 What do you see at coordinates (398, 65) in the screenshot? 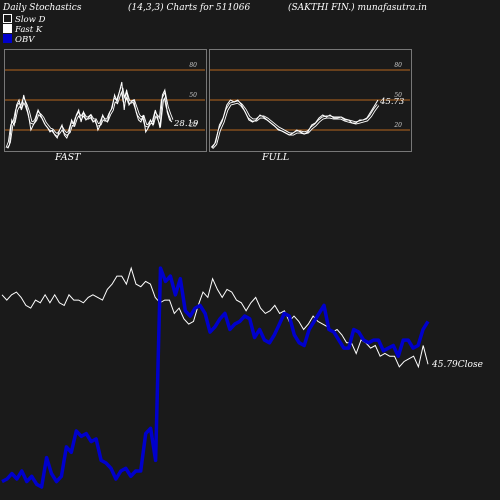
I see `full-tick-label-80: 80` at bounding box center [398, 65].